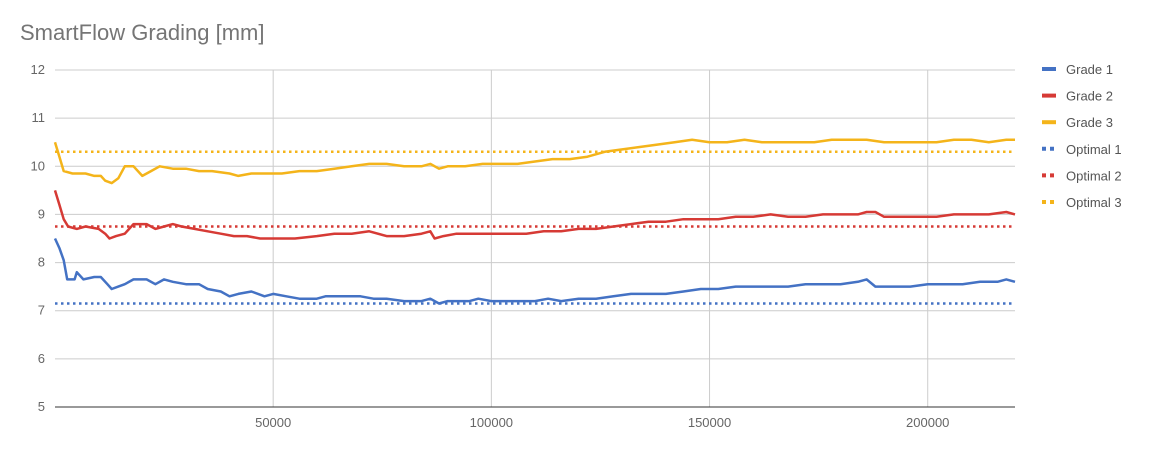 The image size is (1151, 452). What do you see at coordinates (39, 117) in the screenshot?
I see `y-tick-label: 11` at bounding box center [39, 117].